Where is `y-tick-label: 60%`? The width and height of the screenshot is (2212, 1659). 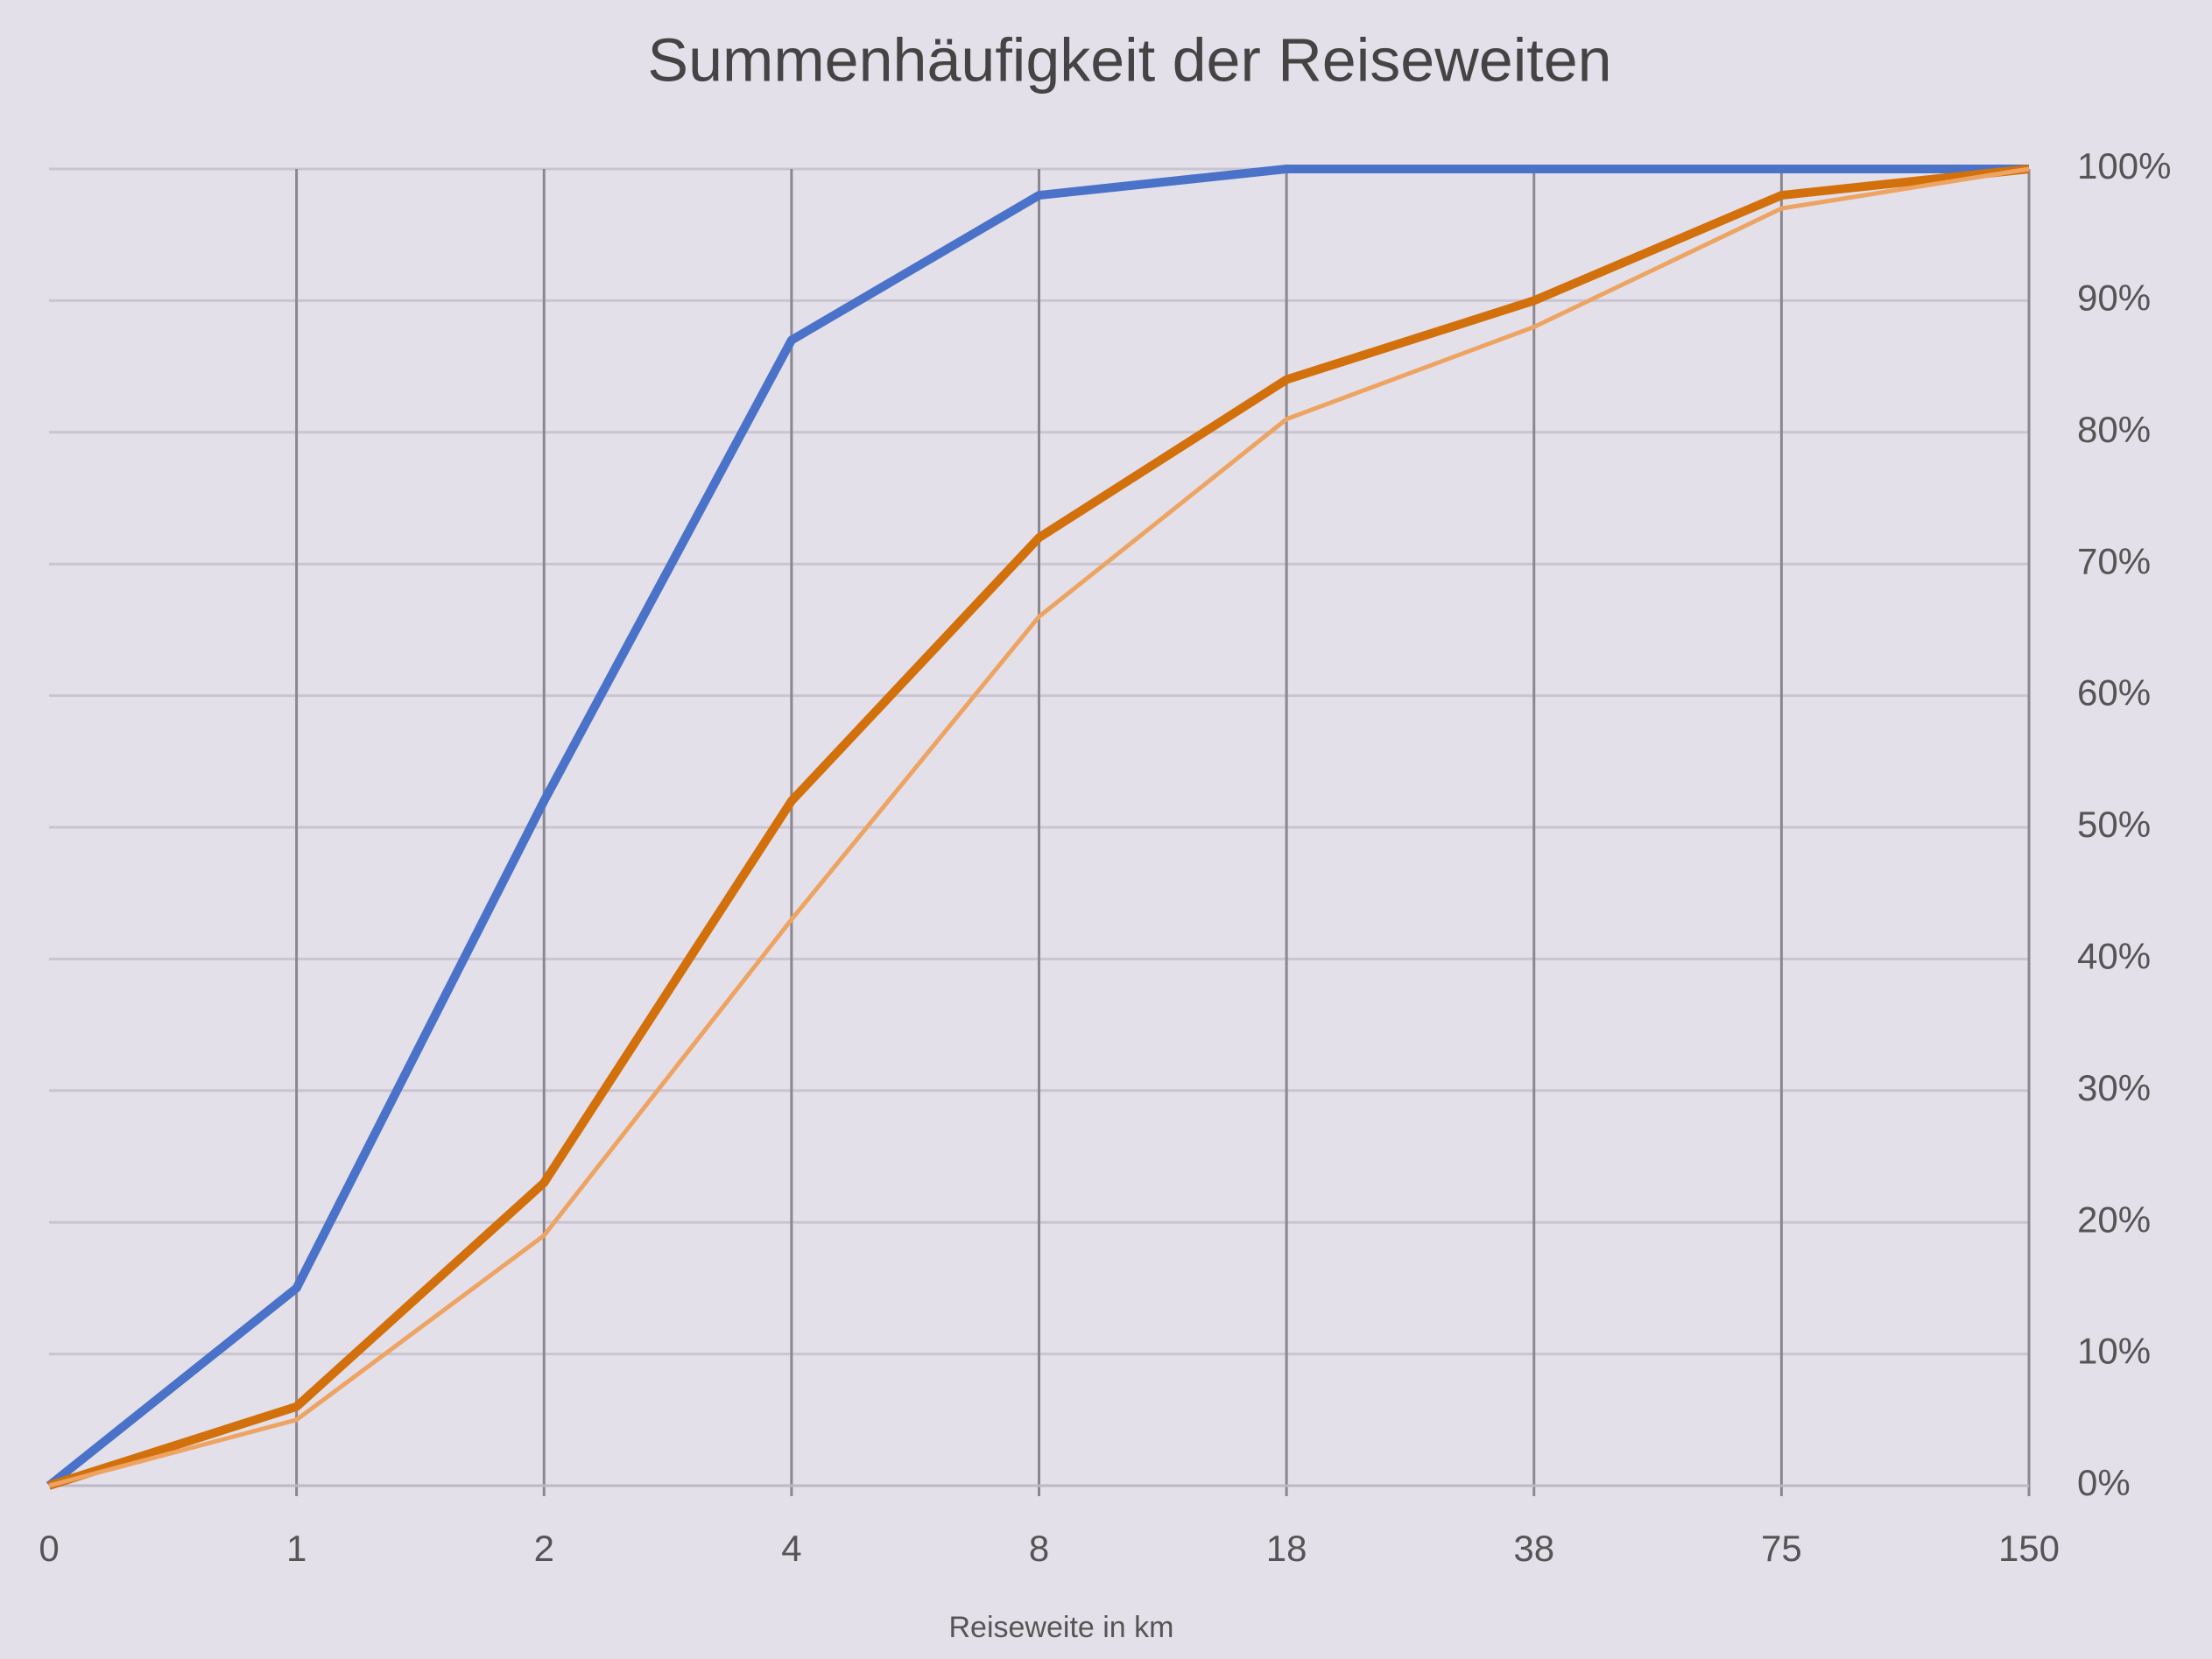
y-tick-label: 60% is located at coordinates (2114, 693).